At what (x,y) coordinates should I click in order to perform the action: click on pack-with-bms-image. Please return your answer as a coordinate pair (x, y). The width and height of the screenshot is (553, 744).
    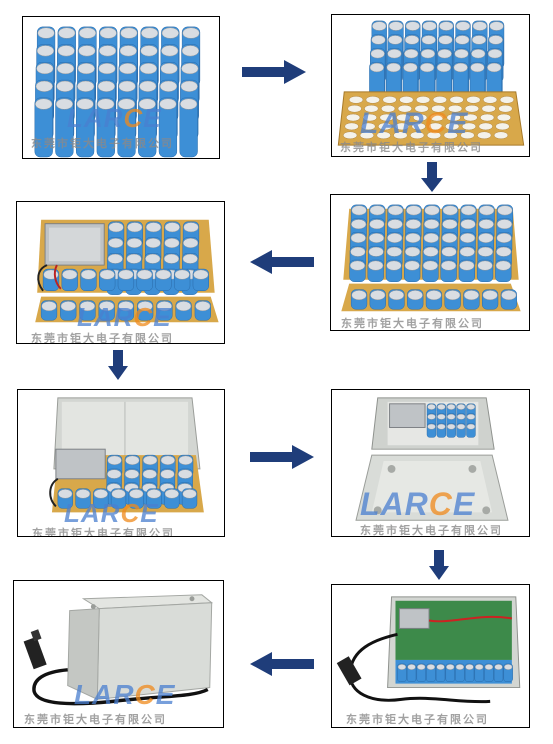
    Looking at the image, I should click on (127, 271).